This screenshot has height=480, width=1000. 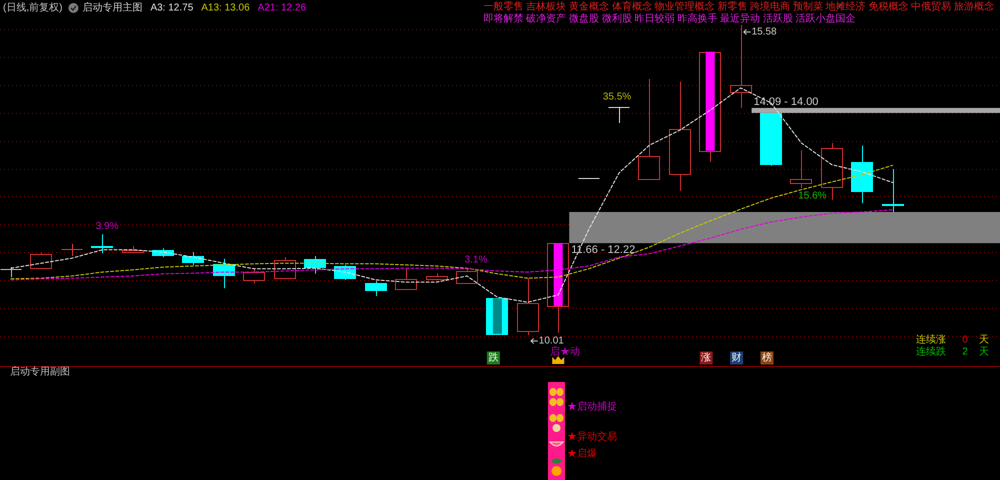 I want to click on annotation: 3.9%, so click(x=107, y=226).